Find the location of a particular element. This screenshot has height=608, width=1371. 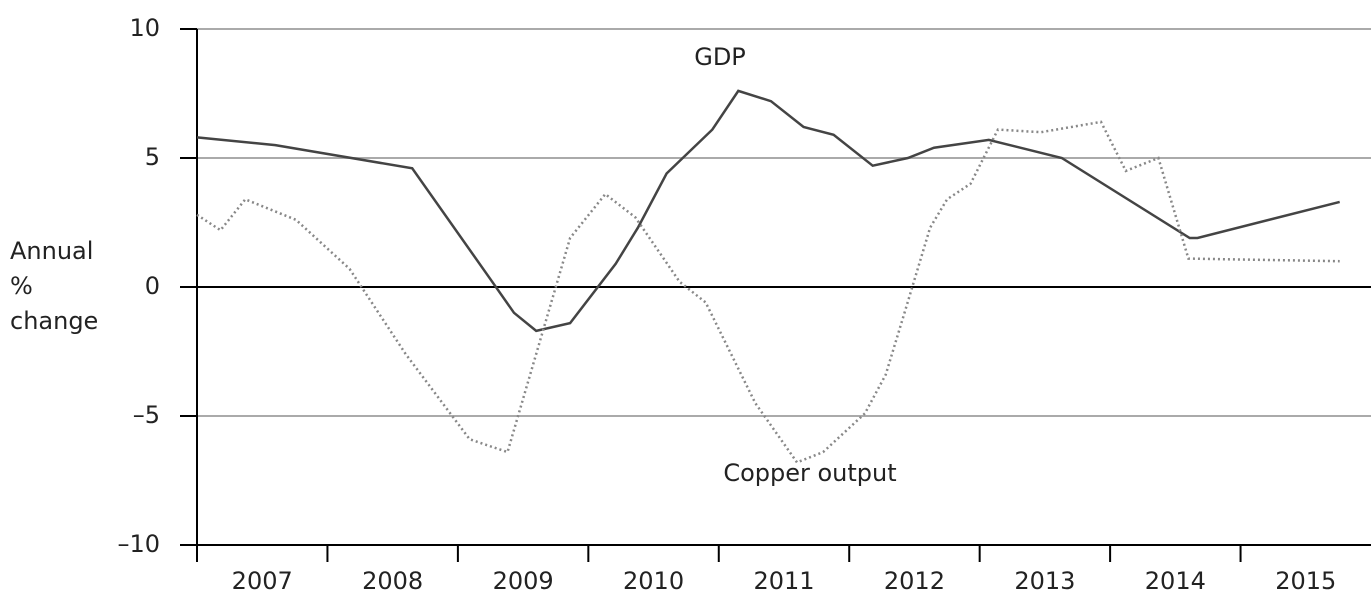

y-axis-label: % is located at coordinates (21, 286).